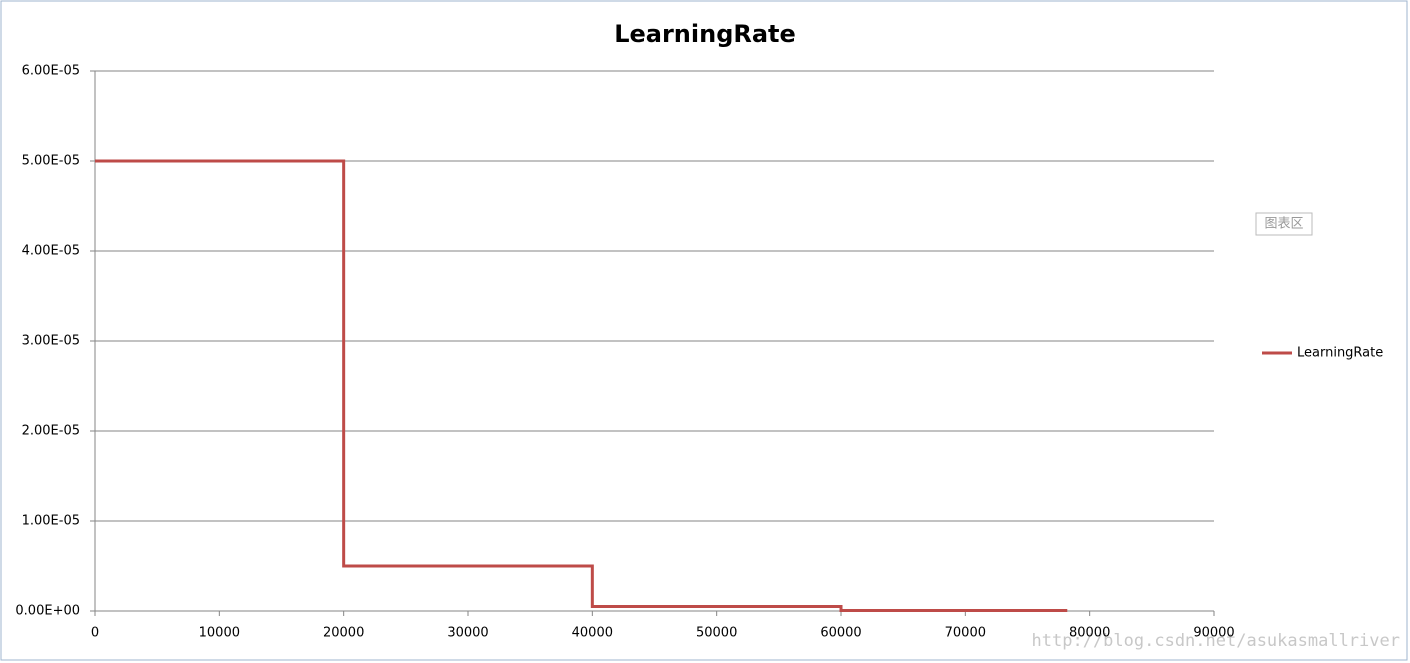 The image size is (1410, 663). What do you see at coordinates (592, 633) in the screenshot?
I see `x-tick-label: 40000` at bounding box center [592, 633].